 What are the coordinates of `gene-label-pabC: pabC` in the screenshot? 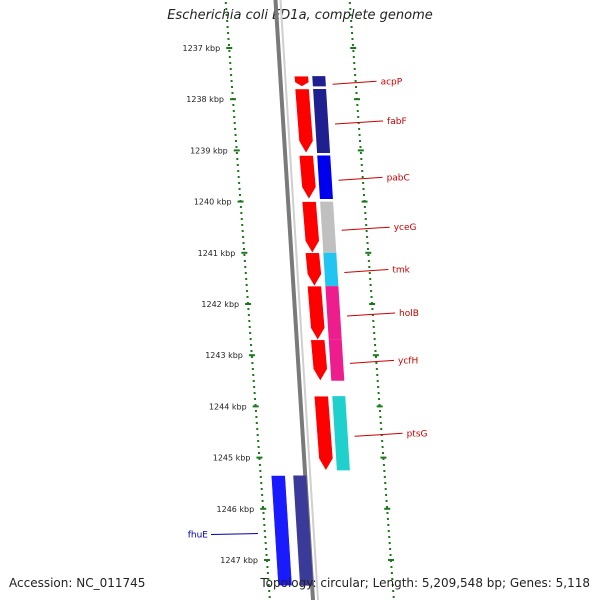 It's located at (398, 178).